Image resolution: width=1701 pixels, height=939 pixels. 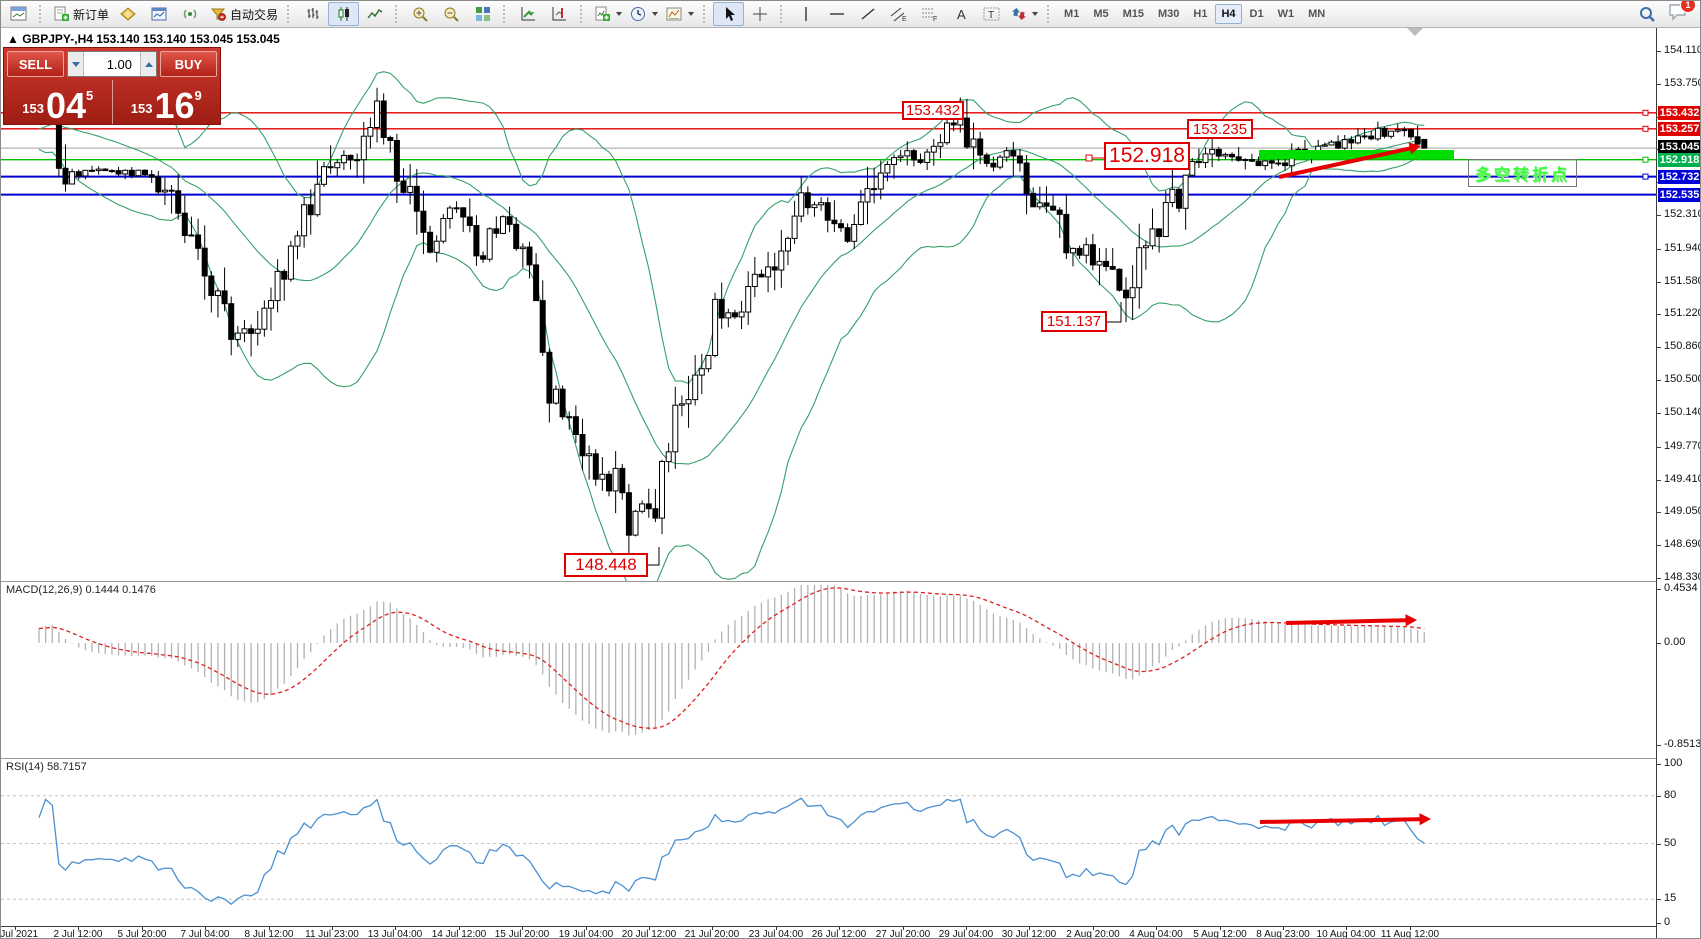 What do you see at coordinates (1200, 14) in the screenshot?
I see `timeframe-h1: H1` at bounding box center [1200, 14].